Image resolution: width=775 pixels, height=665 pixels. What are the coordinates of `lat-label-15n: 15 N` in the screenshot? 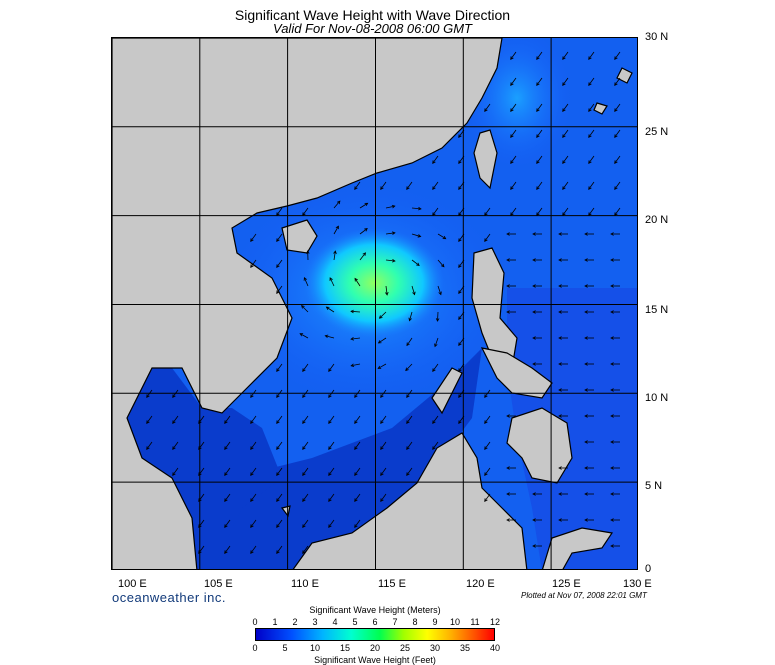 It's located at (657, 310).